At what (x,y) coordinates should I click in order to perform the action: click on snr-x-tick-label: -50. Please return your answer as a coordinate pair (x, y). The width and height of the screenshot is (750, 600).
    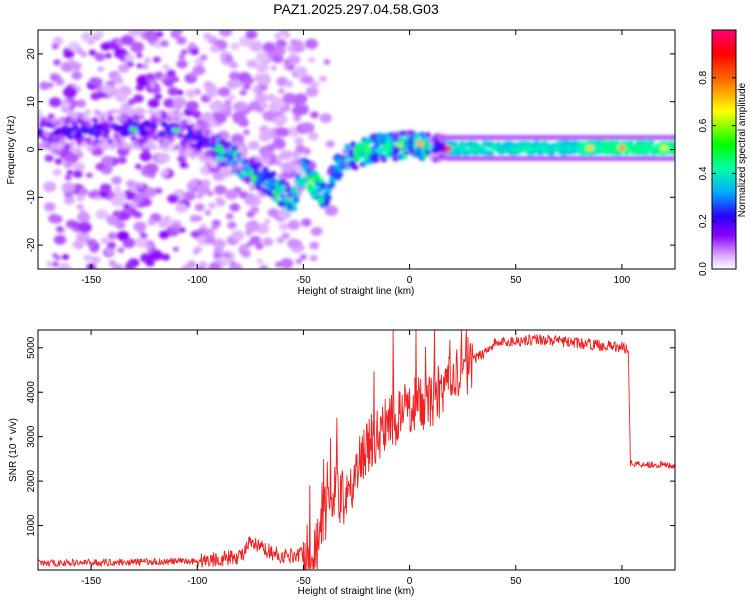
    Looking at the image, I should click on (303, 581).